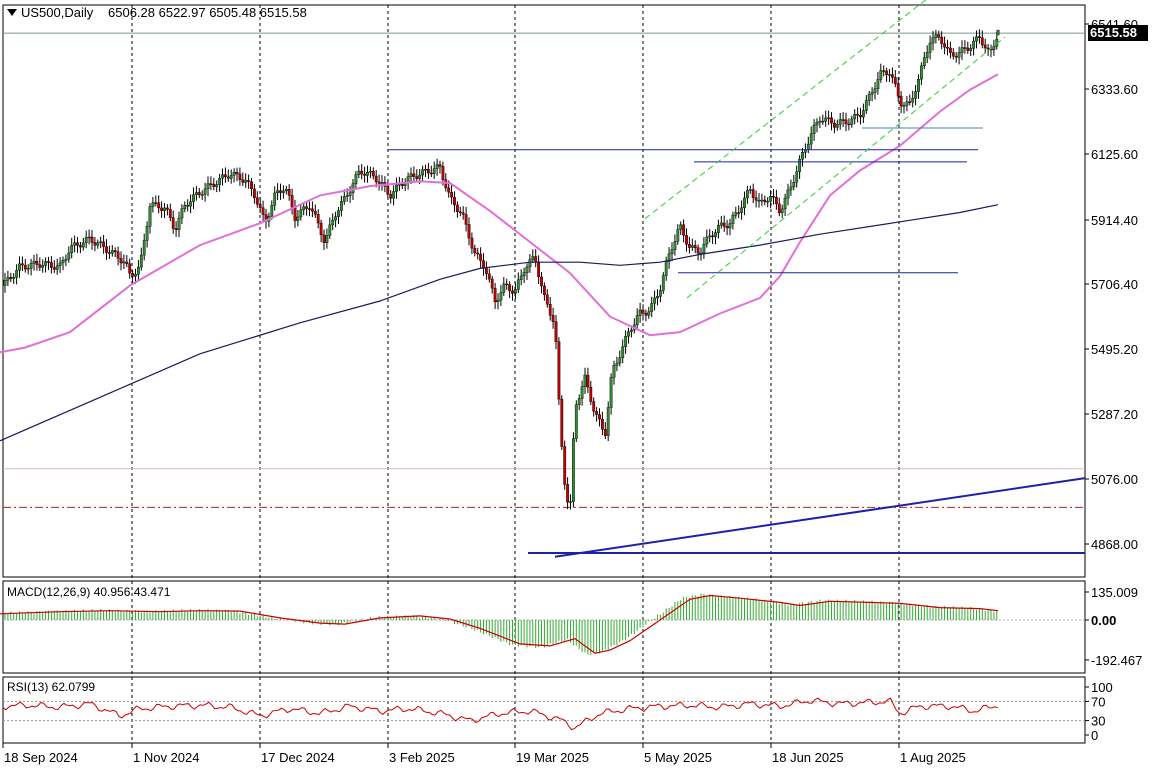 Image resolution: width=1156 pixels, height=776 pixels. Describe the element at coordinates (1114, 544) in the screenshot. I see `price-tick-label: 4868.00` at that location.